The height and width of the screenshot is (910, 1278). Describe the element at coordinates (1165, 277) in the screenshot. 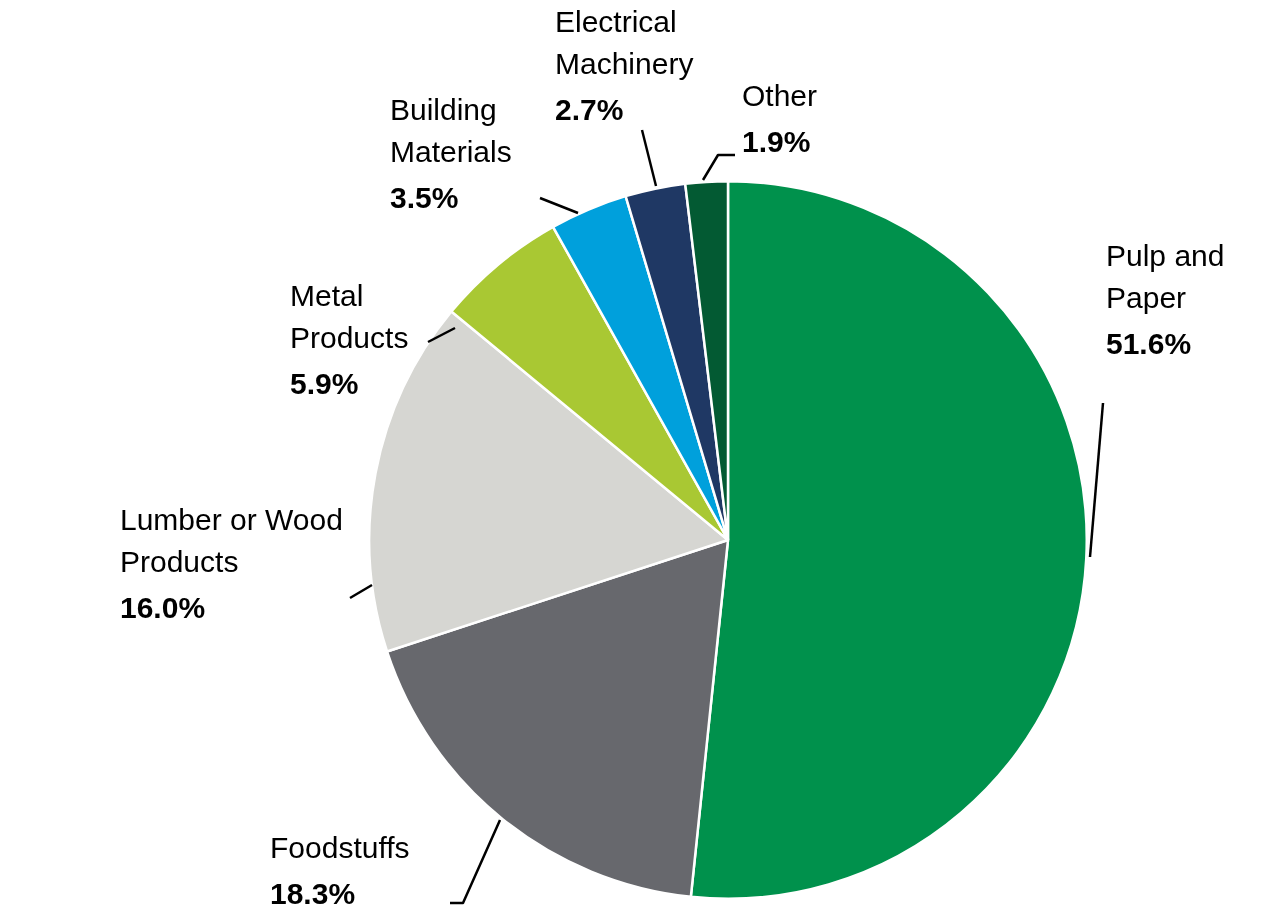

I see `slice-label: Pulp and Paper` at that location.